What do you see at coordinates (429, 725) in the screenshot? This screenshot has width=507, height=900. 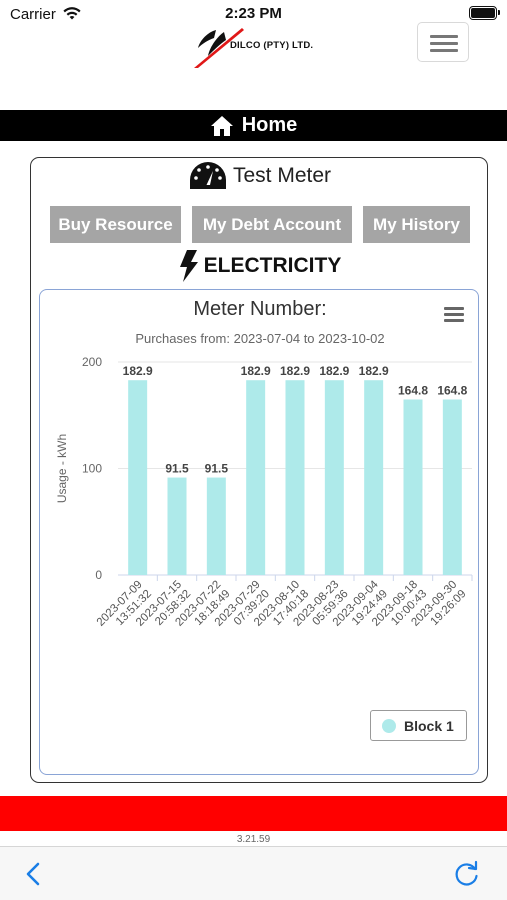 I see `legend-label: Block 1` at bounding box center [429, 725].